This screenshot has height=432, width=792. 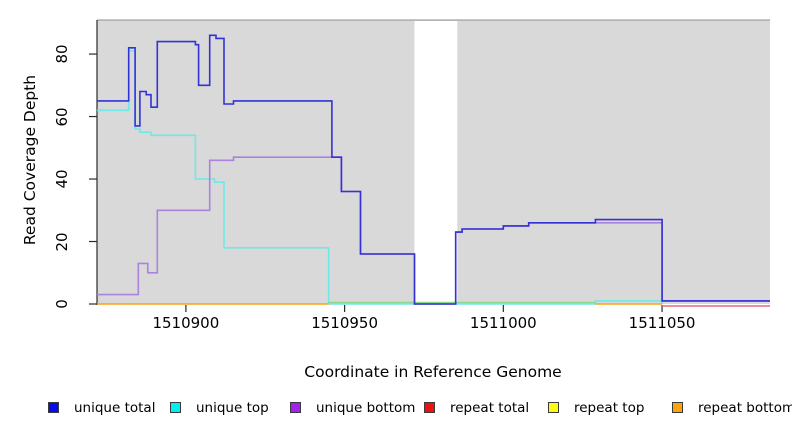 I want to click on x-axis-tick-label: 1511050, so click(x=662, y=323).